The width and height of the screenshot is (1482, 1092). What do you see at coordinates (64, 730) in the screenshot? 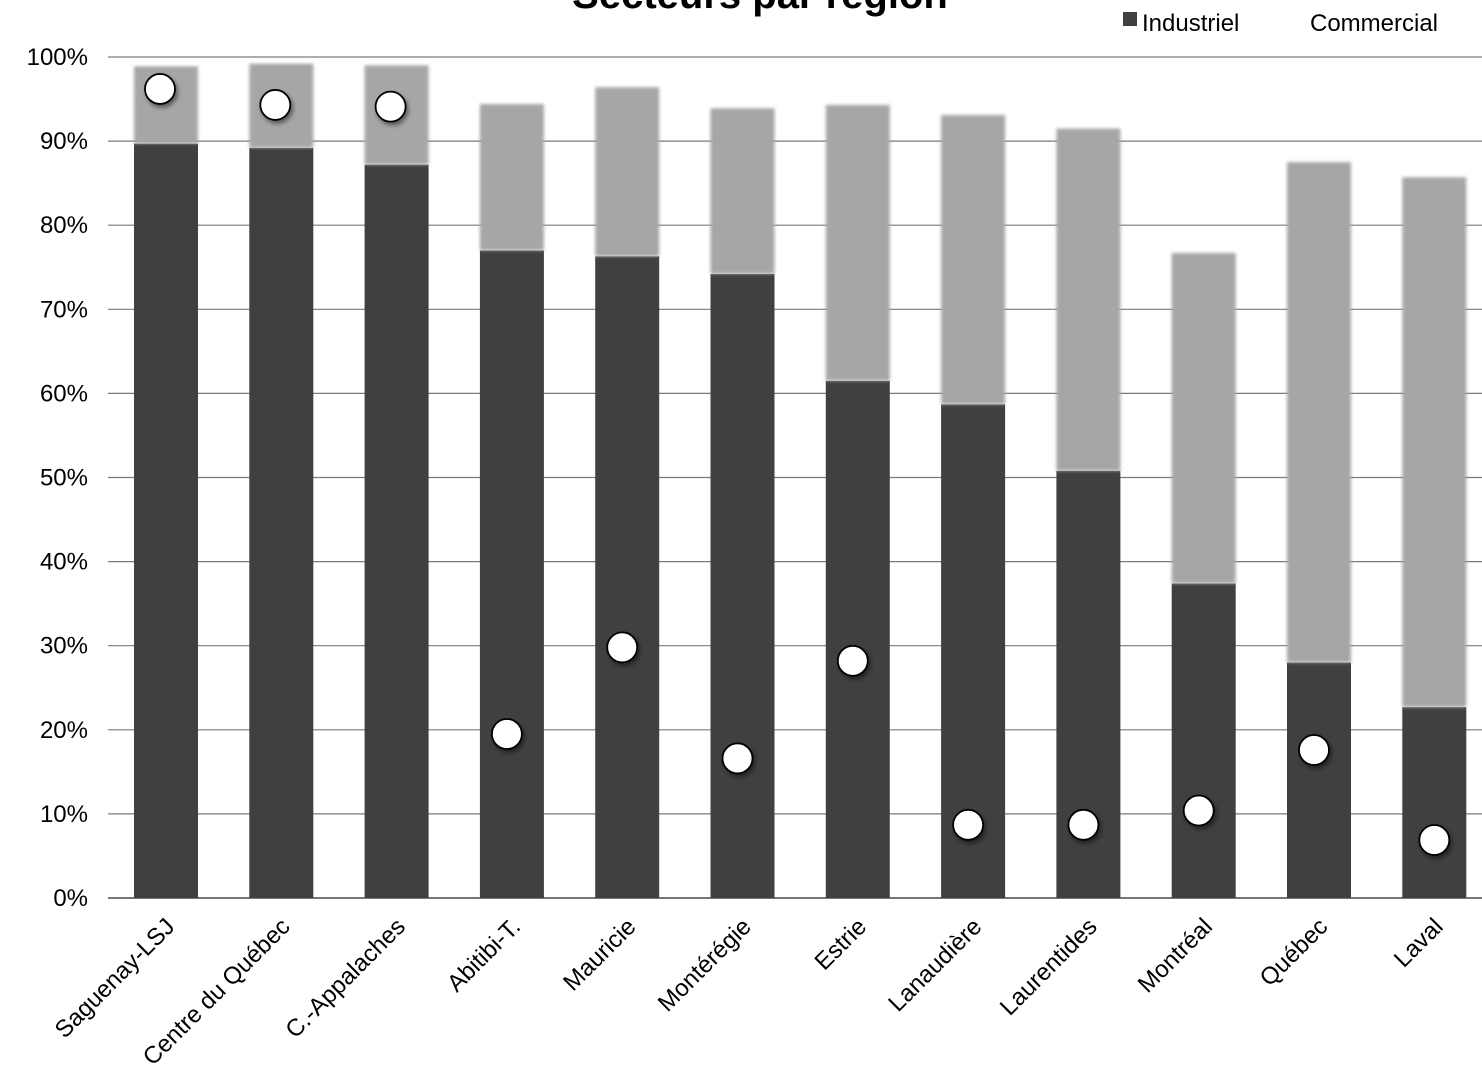
I see `y-tick-label: 20%` at bounding box center [64, 730].